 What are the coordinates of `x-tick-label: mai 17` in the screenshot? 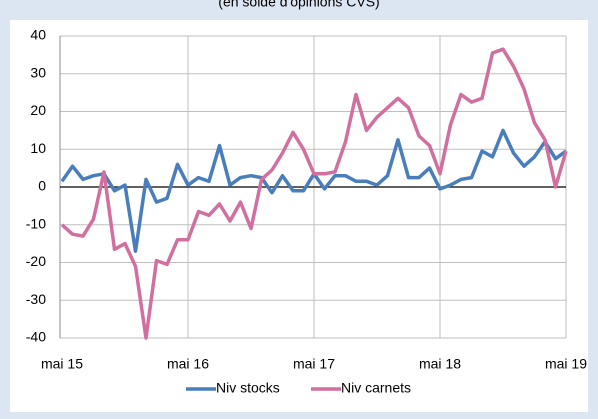 It's located at (314, 364).